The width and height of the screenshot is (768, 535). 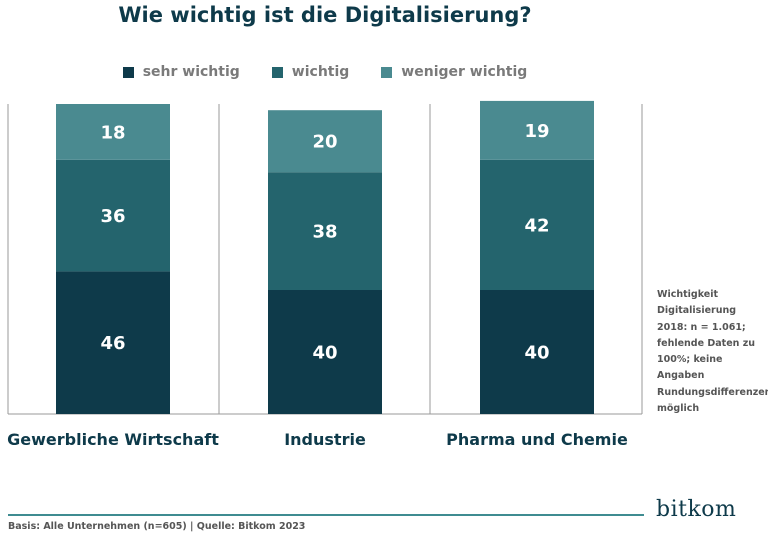 I want to click on data-label-wichtig: 36, so click(x=112, y=216).